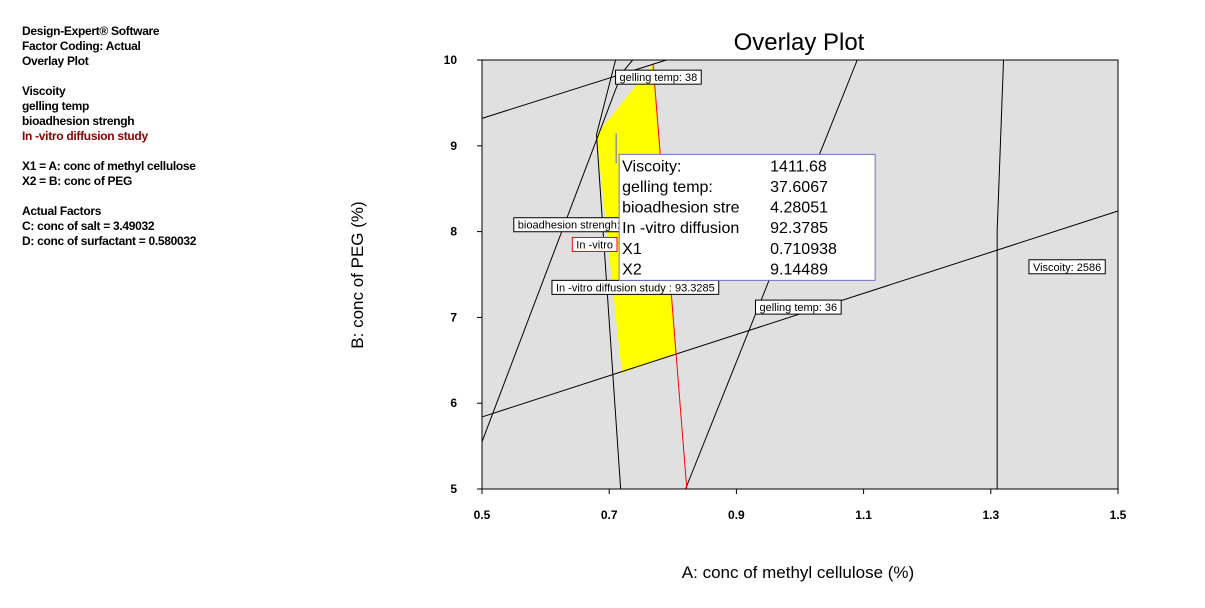  I want to click on x1-definition: X1 = A: conc of methyl cellulose, so click(109, 166).